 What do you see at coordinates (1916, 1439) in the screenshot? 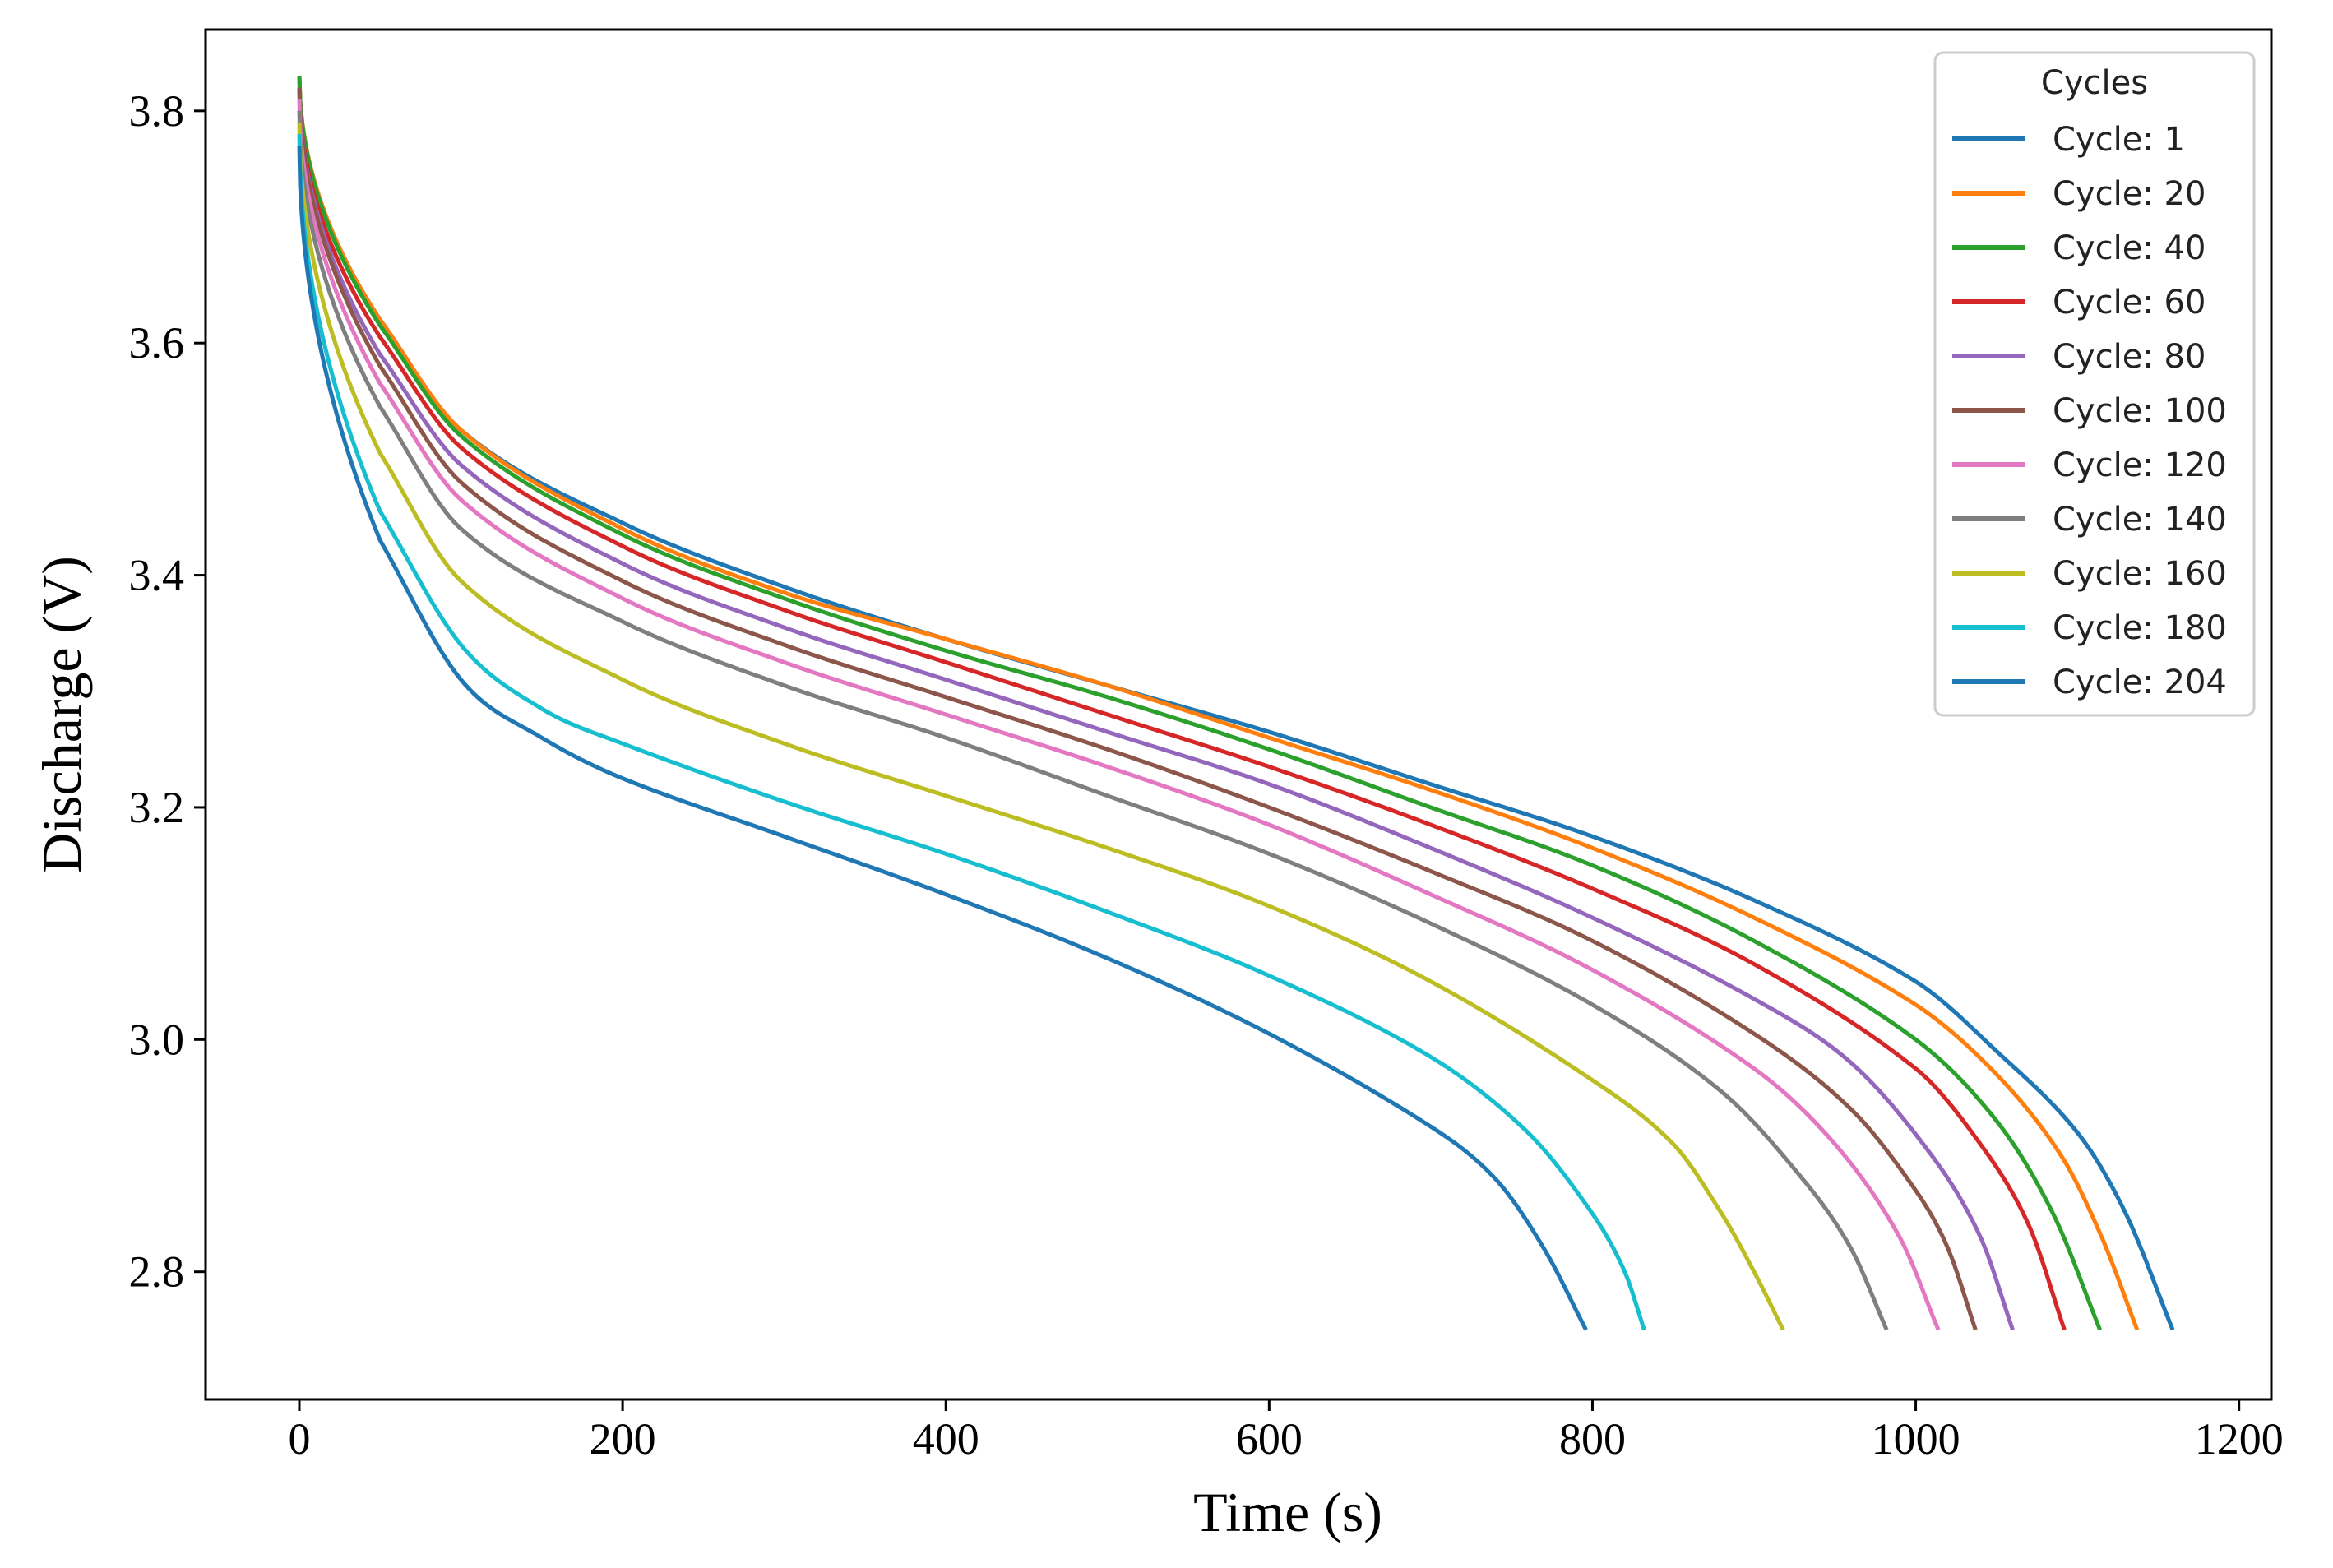
I see `x-tick-label: 1000` at bounding box center [1916, 1439].